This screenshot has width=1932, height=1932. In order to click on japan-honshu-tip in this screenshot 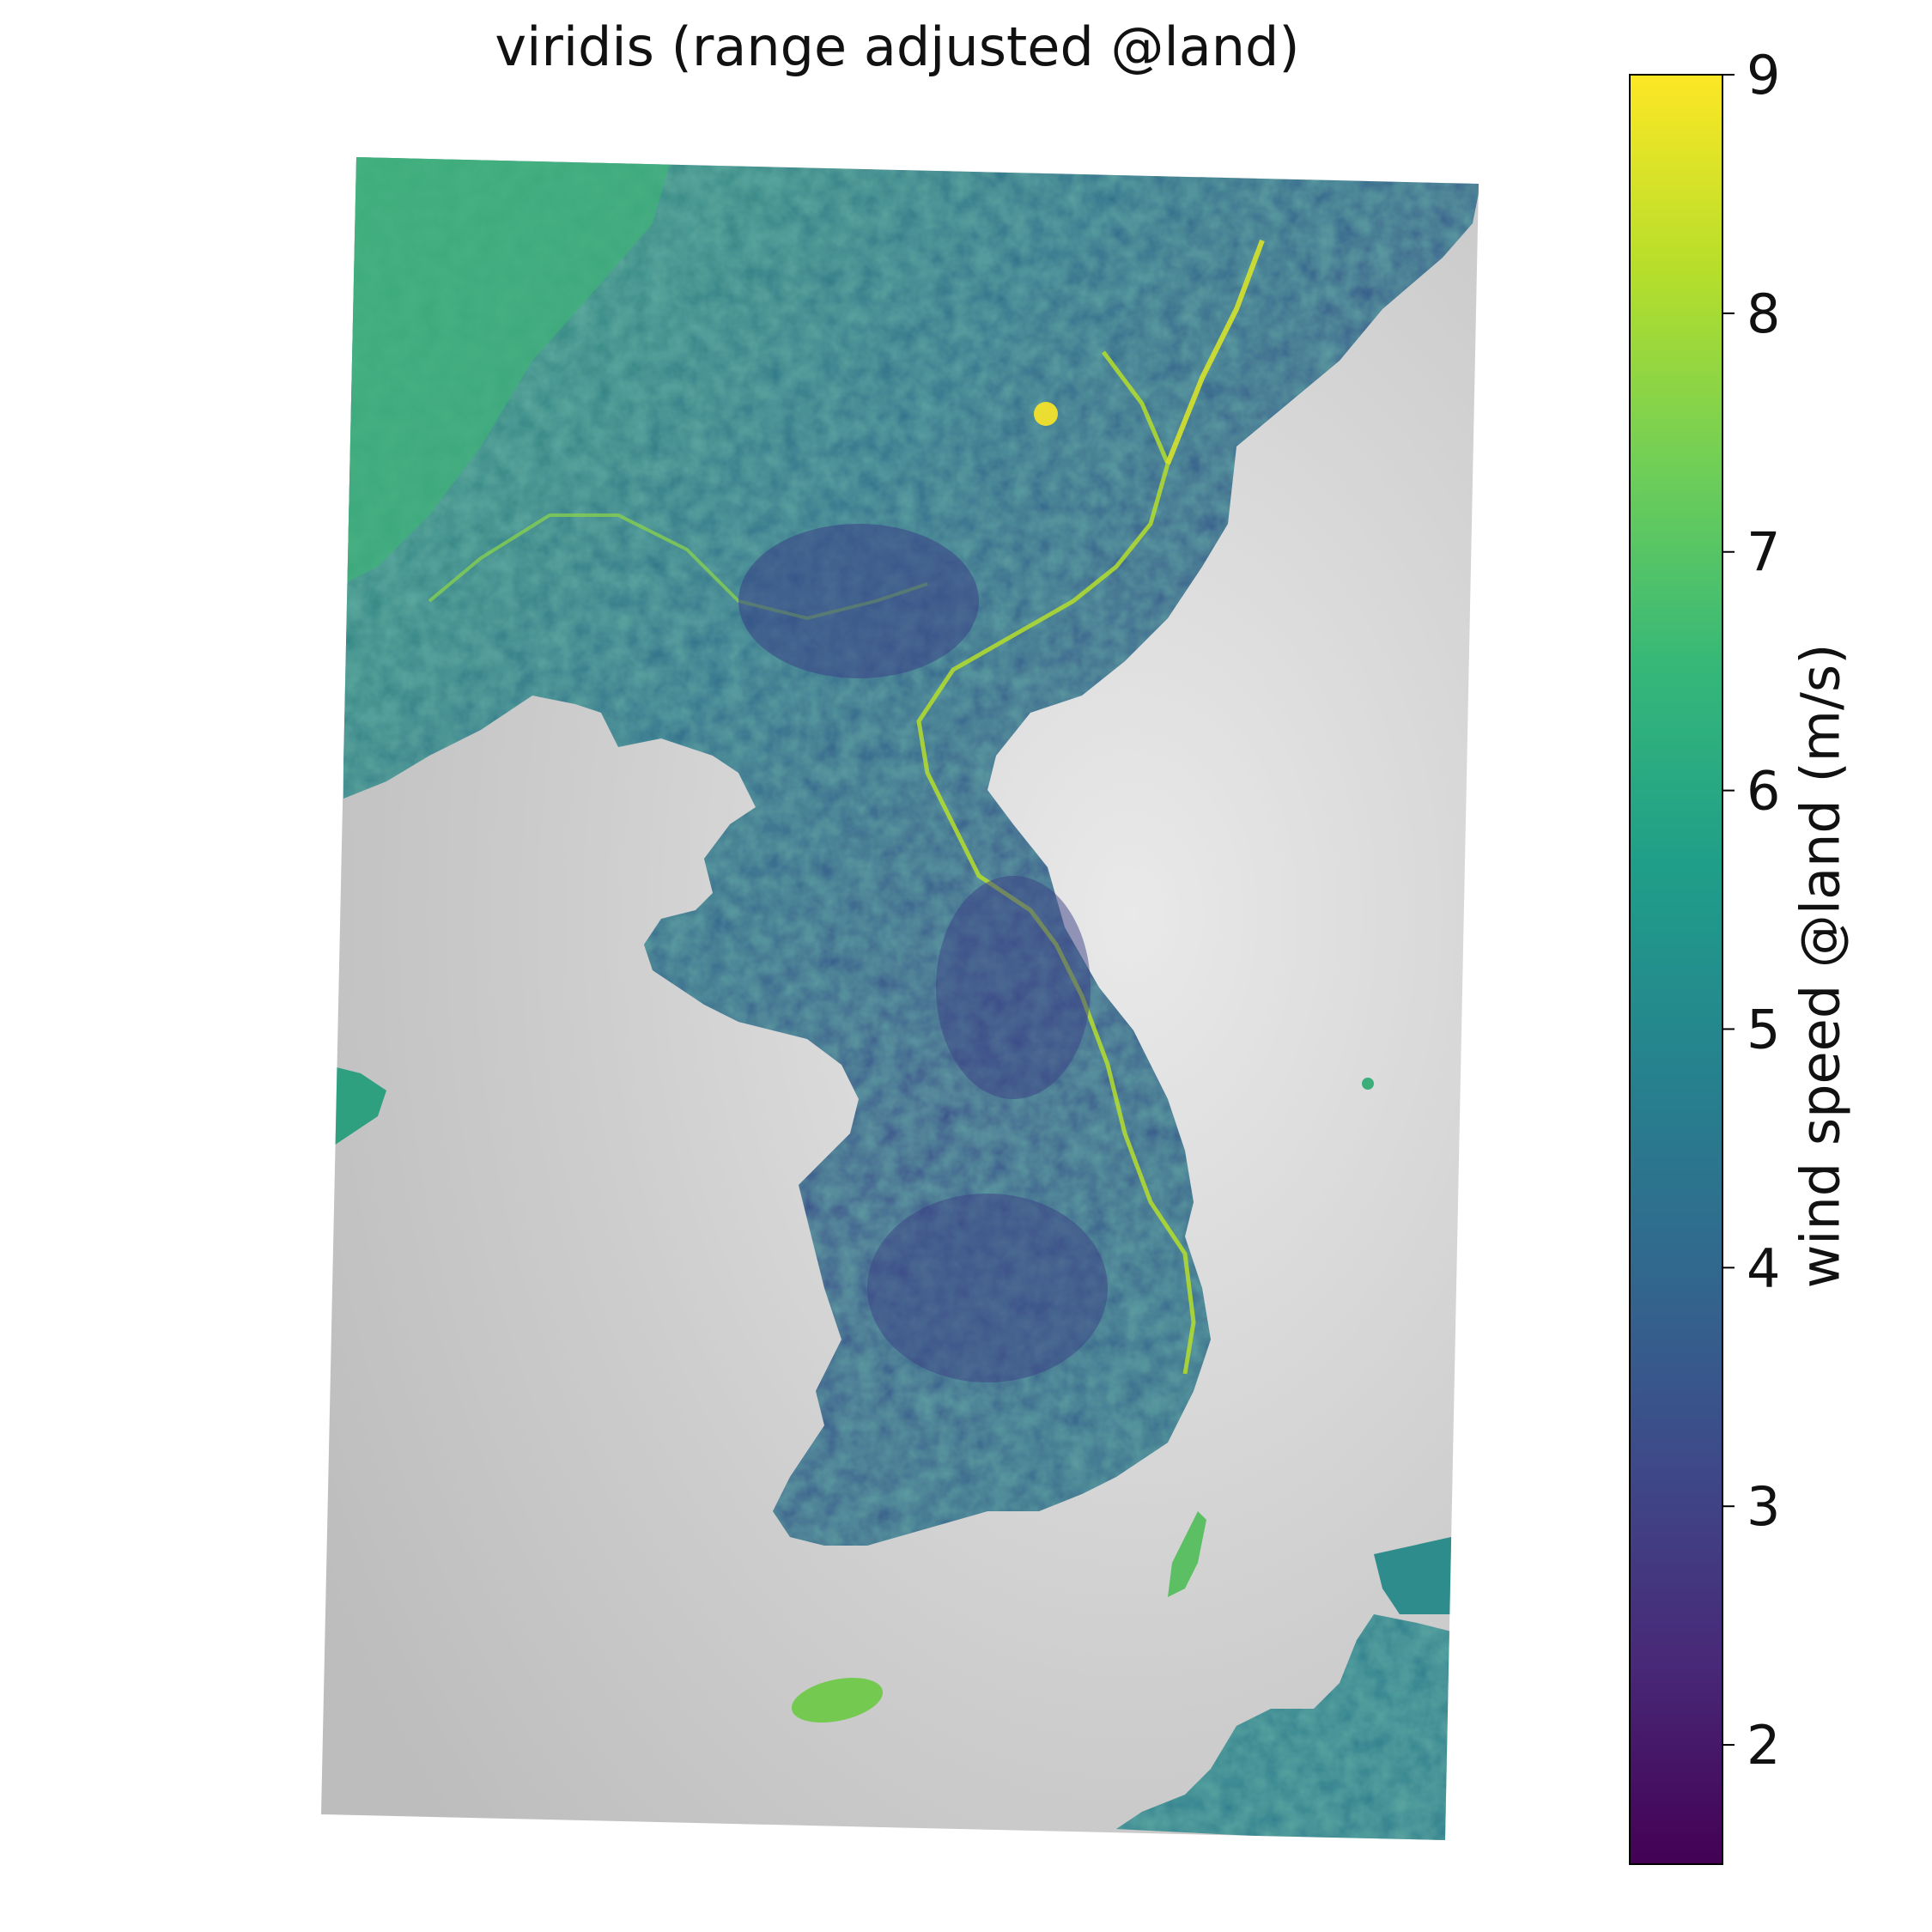, I will do `click(1415, 1576)`.